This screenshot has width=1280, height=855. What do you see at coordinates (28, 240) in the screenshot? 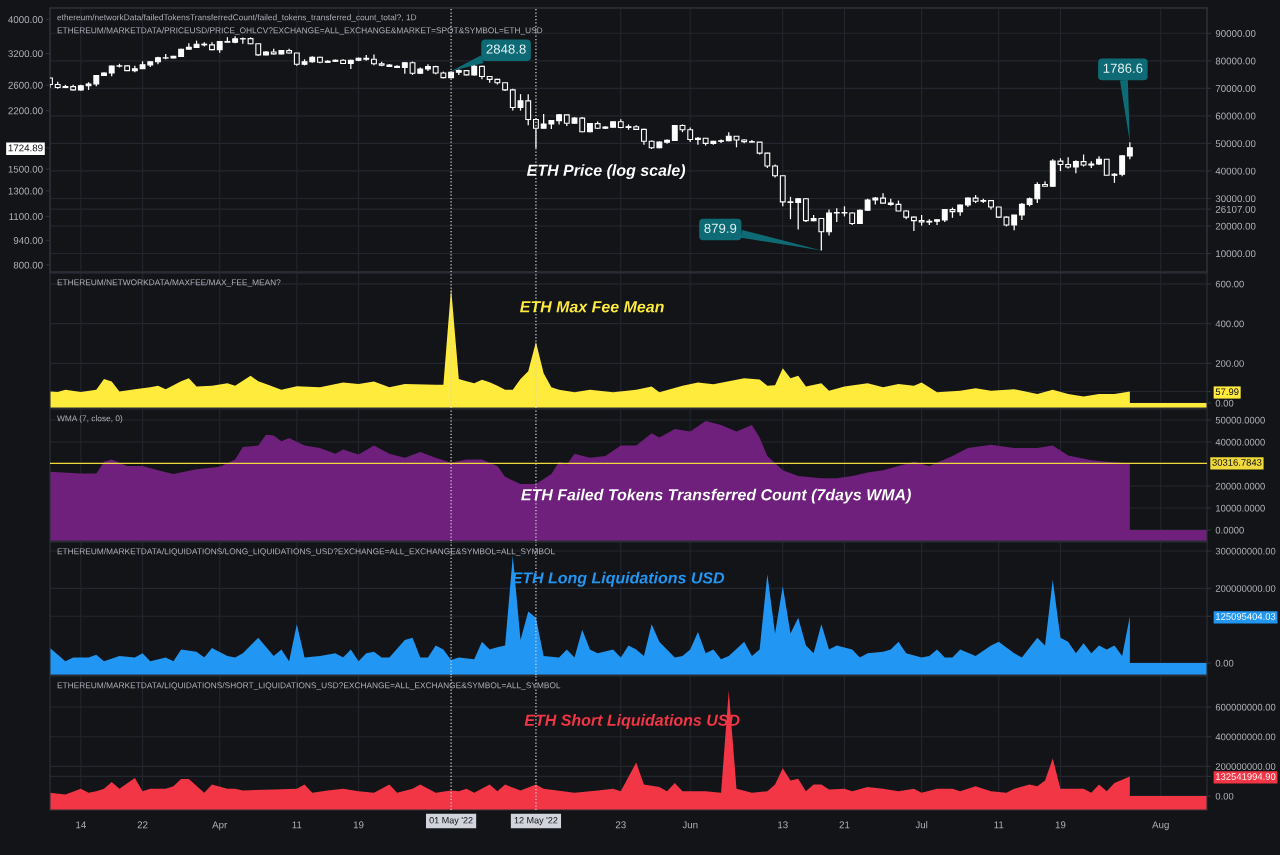
I see `y-tick-label: 940.00` at bounding box center [28, 240].